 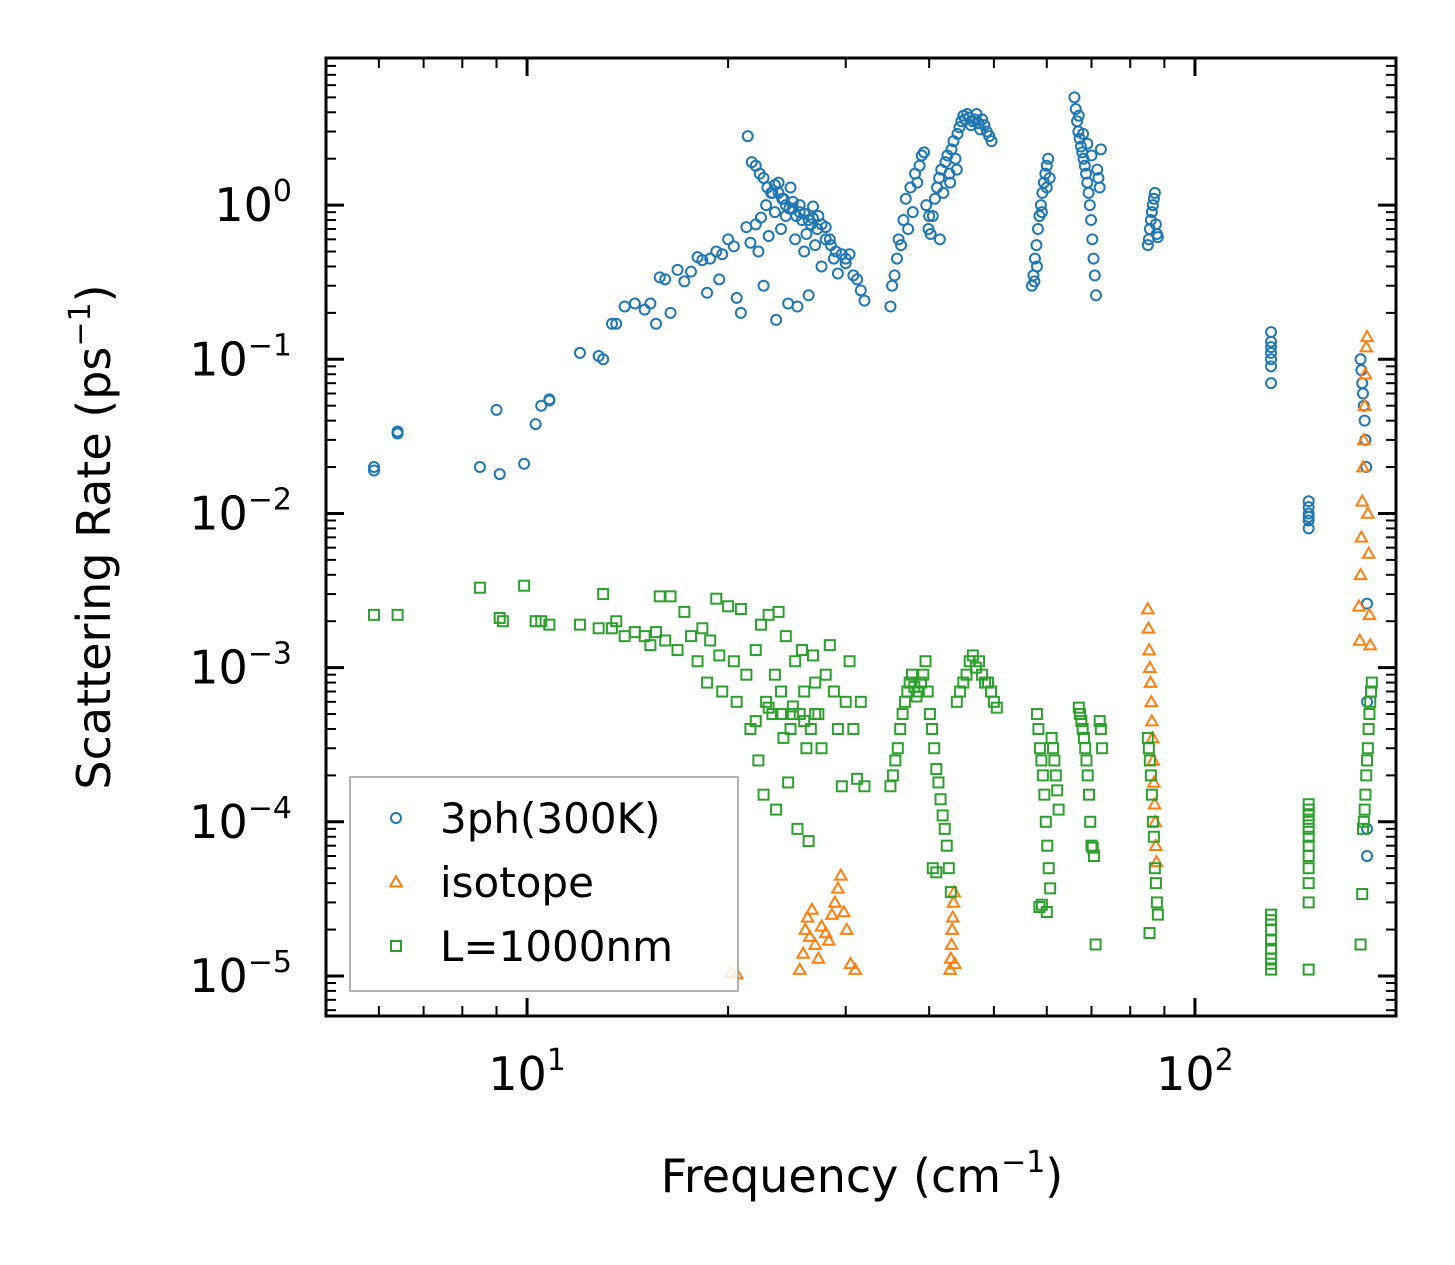 What do you see at coordinates (240, 357) in the screenshot?
I see `y-tick-label: 10⁻¹` at bounding box center [240, 357].